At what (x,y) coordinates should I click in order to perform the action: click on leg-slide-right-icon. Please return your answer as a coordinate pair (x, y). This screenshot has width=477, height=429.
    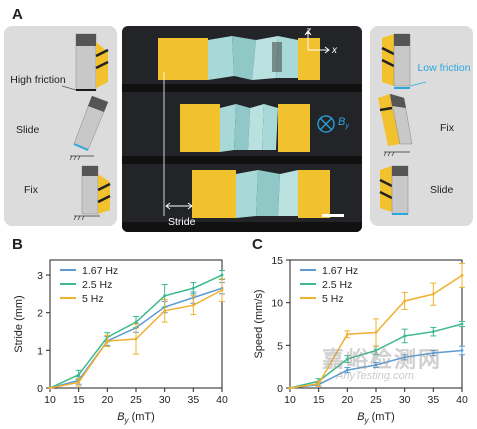
    Looking at the image, I should click on (394, 190).